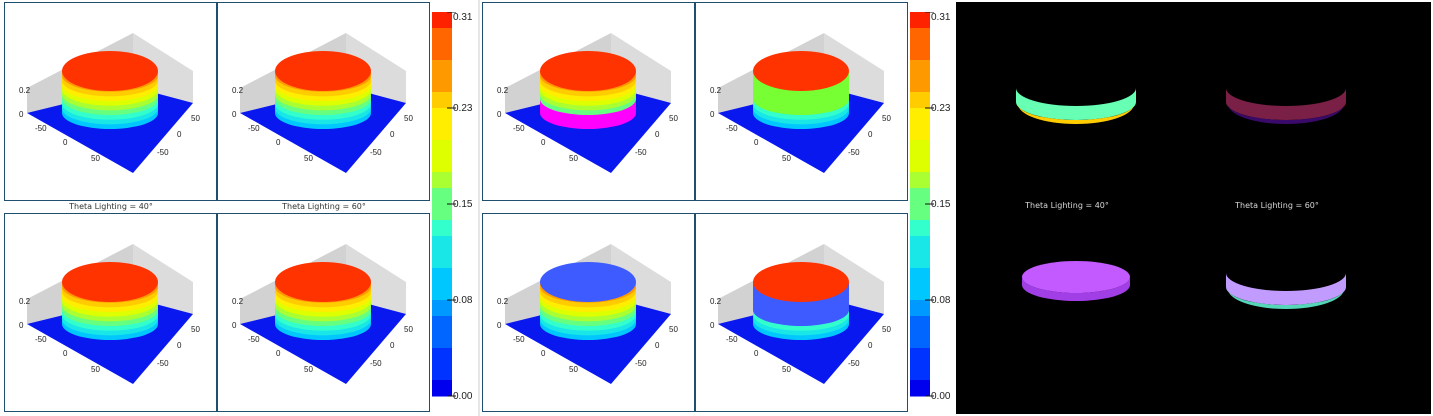  What do you see at coordinates (324, 206) in the screenshot?
I see `caption-right-1: Theta Lighting = 60°` at bounding box center [324, 206].